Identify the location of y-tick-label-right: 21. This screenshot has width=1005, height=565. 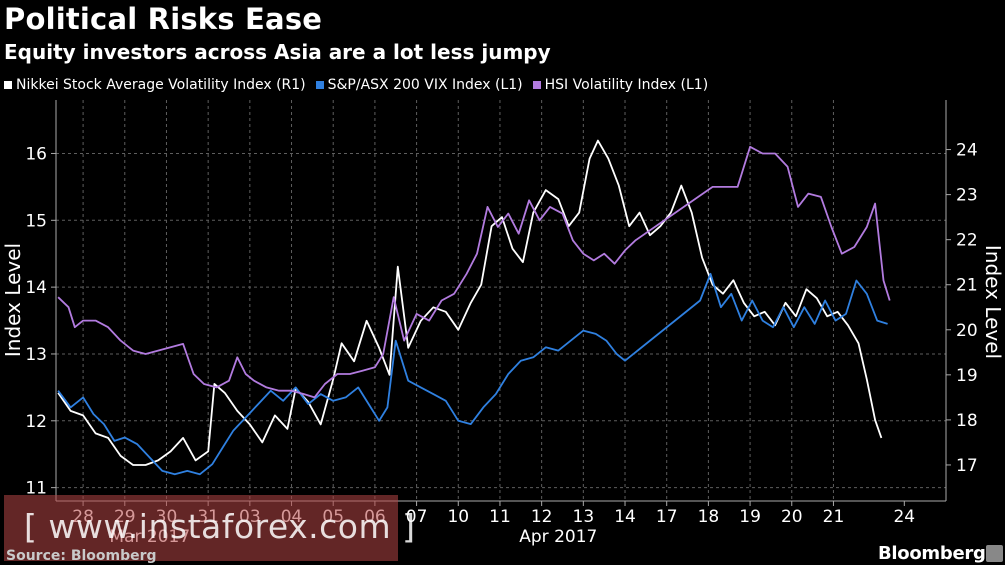
(967, 286).